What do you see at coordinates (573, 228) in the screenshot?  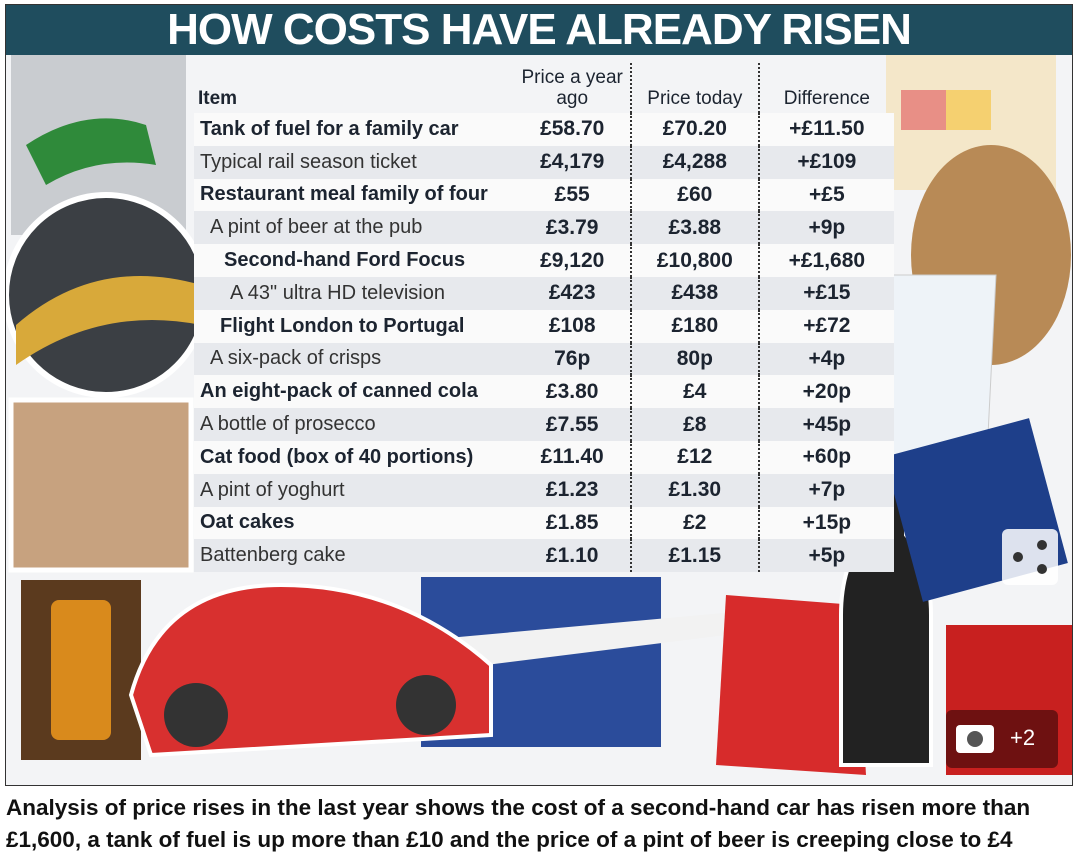 I see `price-cell: £3.79` at bounding box center [573, 228].